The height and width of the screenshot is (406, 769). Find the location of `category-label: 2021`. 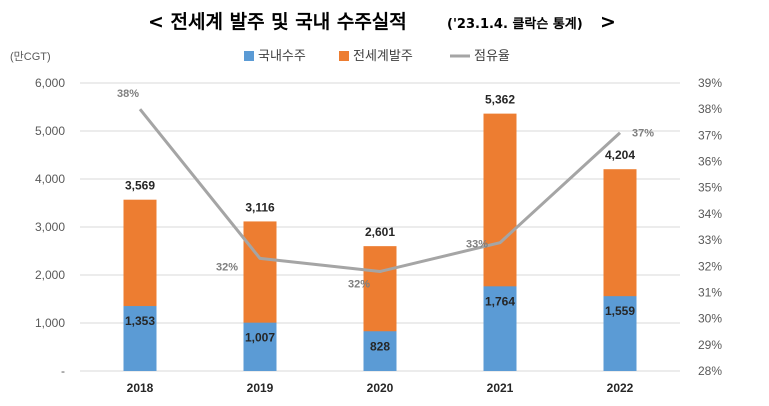

category-label: 2021 is located at coordinates (500, 388).